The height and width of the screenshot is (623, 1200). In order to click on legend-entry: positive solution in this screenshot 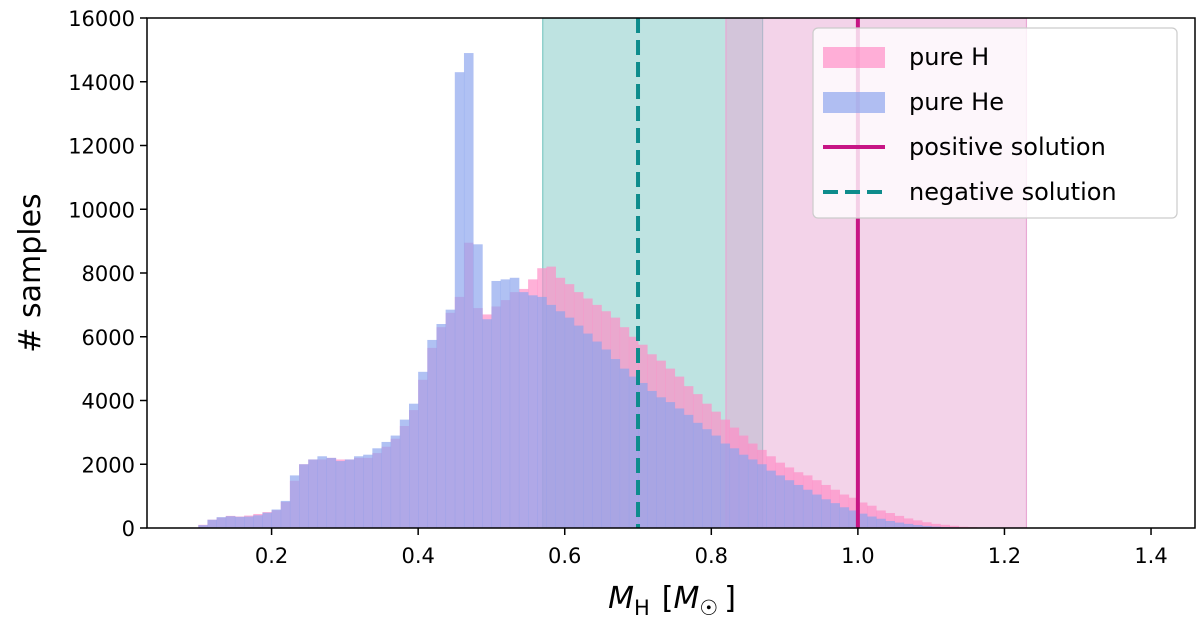, I will do `click(964, 147)`.